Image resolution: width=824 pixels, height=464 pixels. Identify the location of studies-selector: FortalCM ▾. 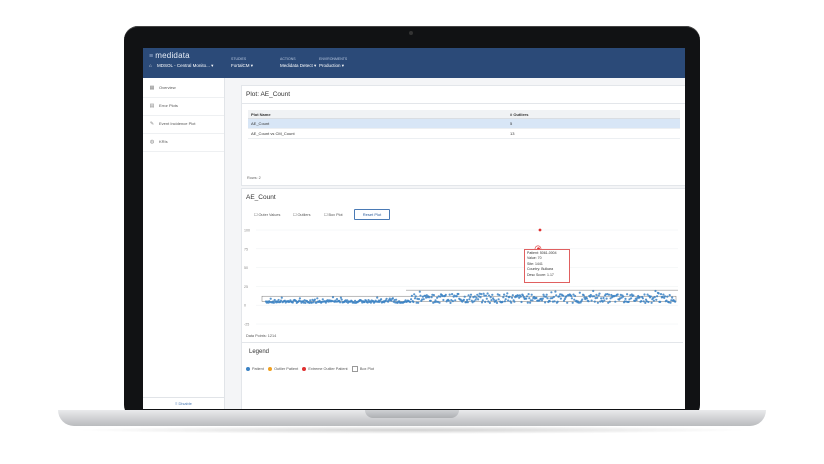
(242, 65).